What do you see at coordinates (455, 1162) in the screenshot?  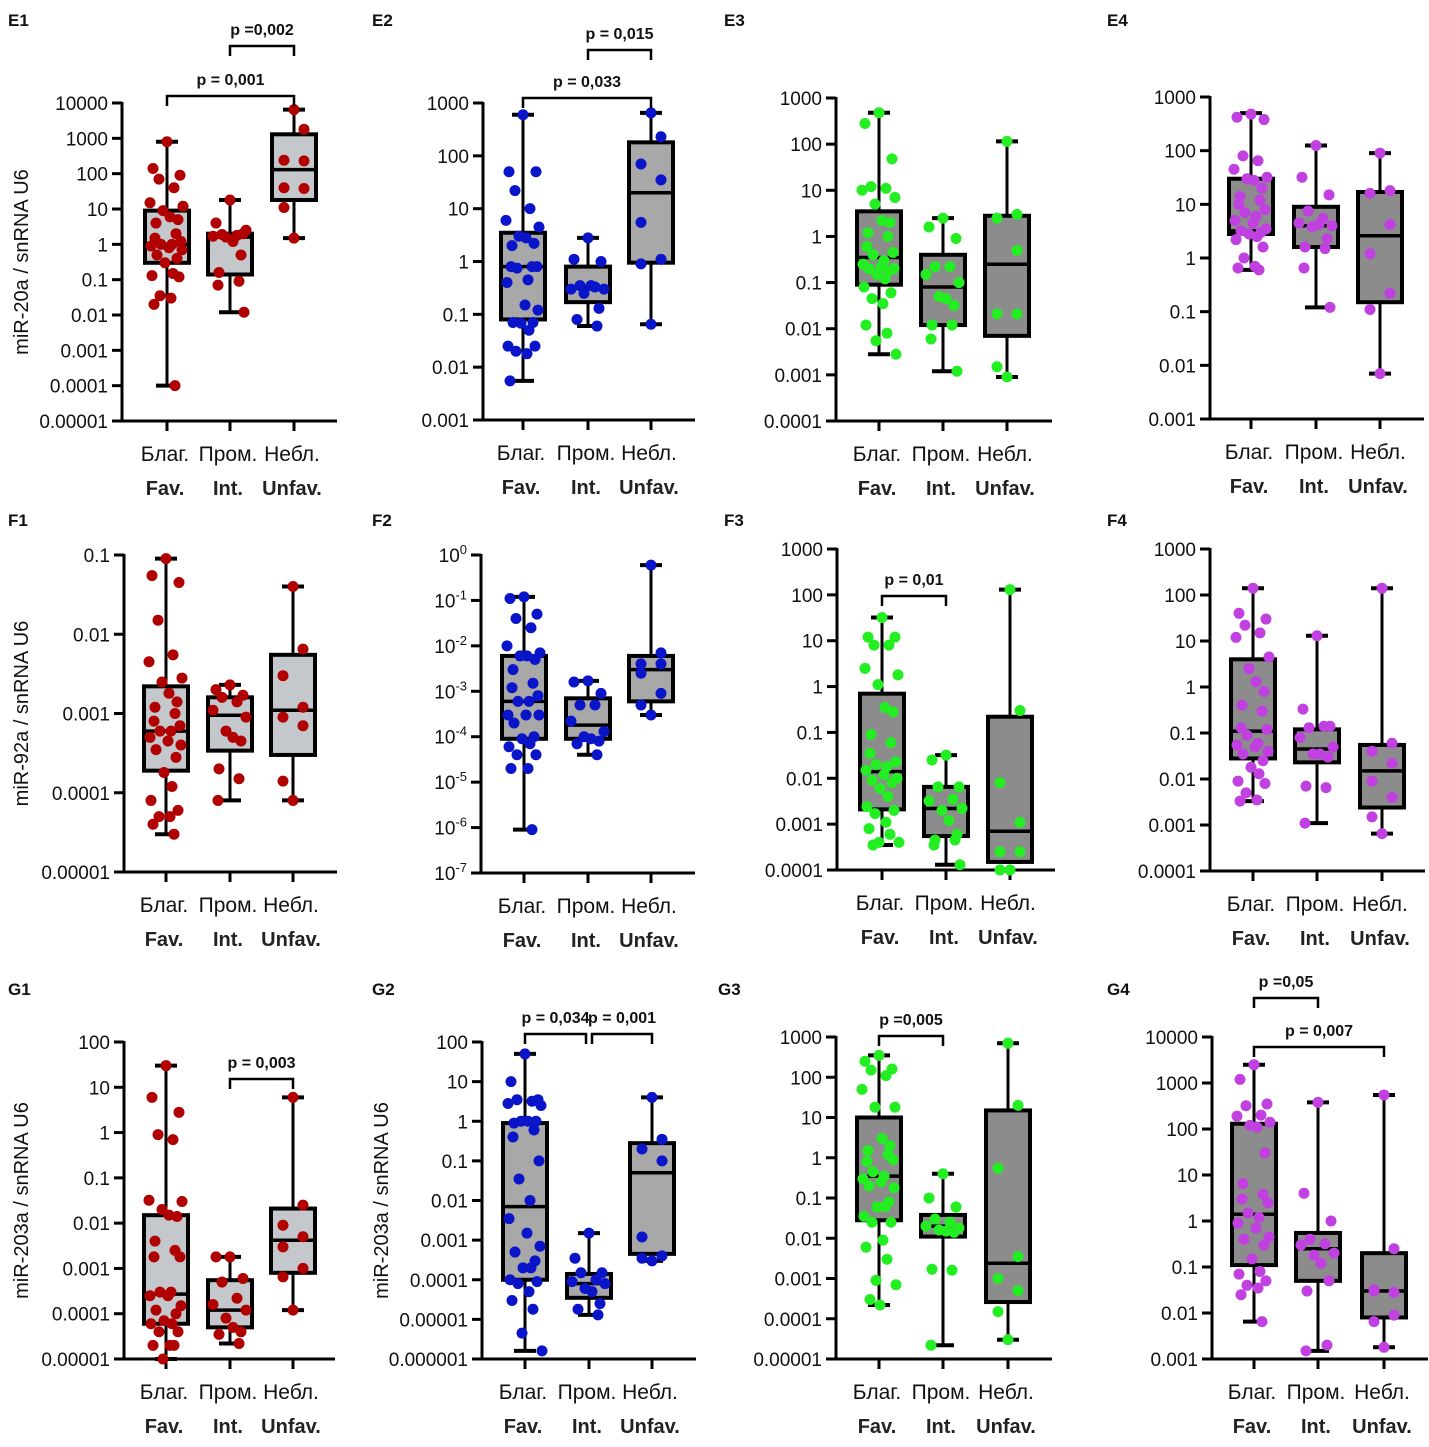 I see `y-tick-label: 0.1` at bounding box center [455, 1162].